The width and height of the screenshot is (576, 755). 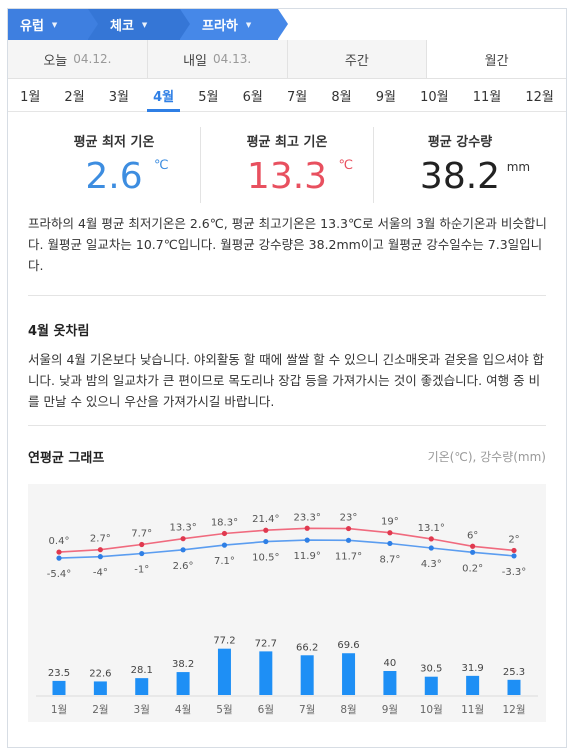 I want to click on month-tab: 1월, so click(x=30, y=97).